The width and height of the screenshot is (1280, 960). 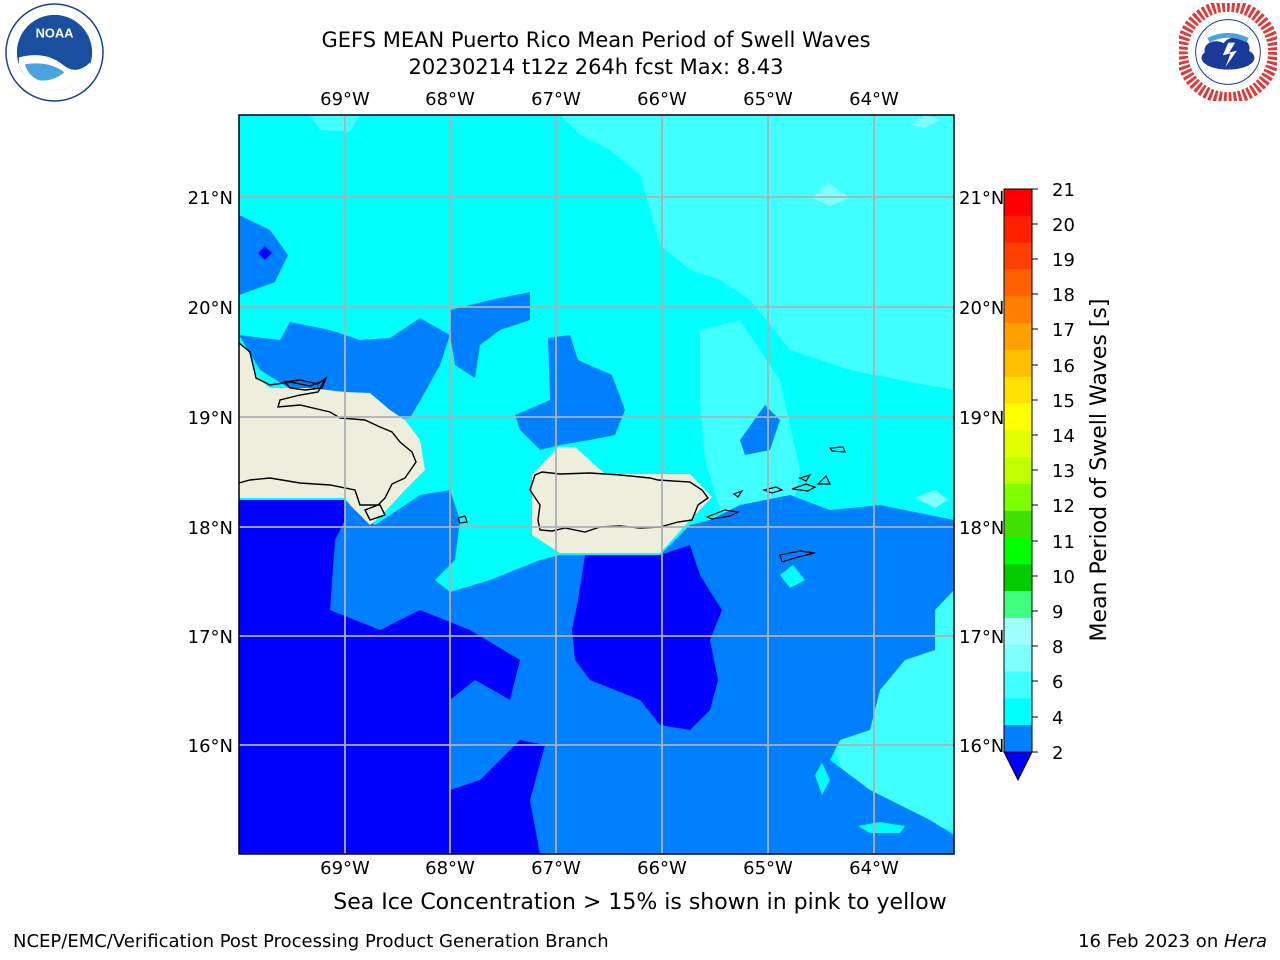 I want to click on chart-subtitle: 20230214 t12z 264h fcst Max: 8.43, so click(x=596, y=67).